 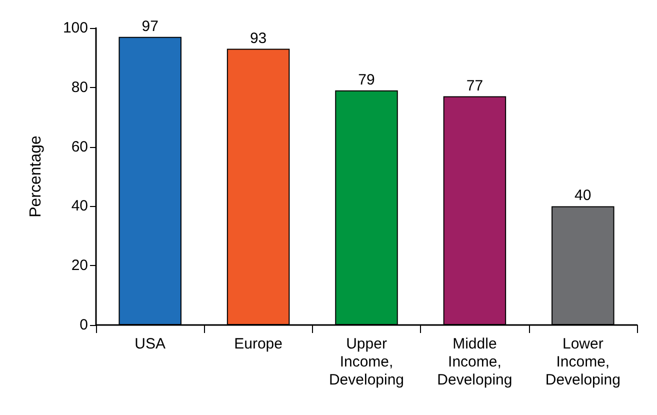 I want to click on y-tick-label: 40, so click(x=79, y=206).